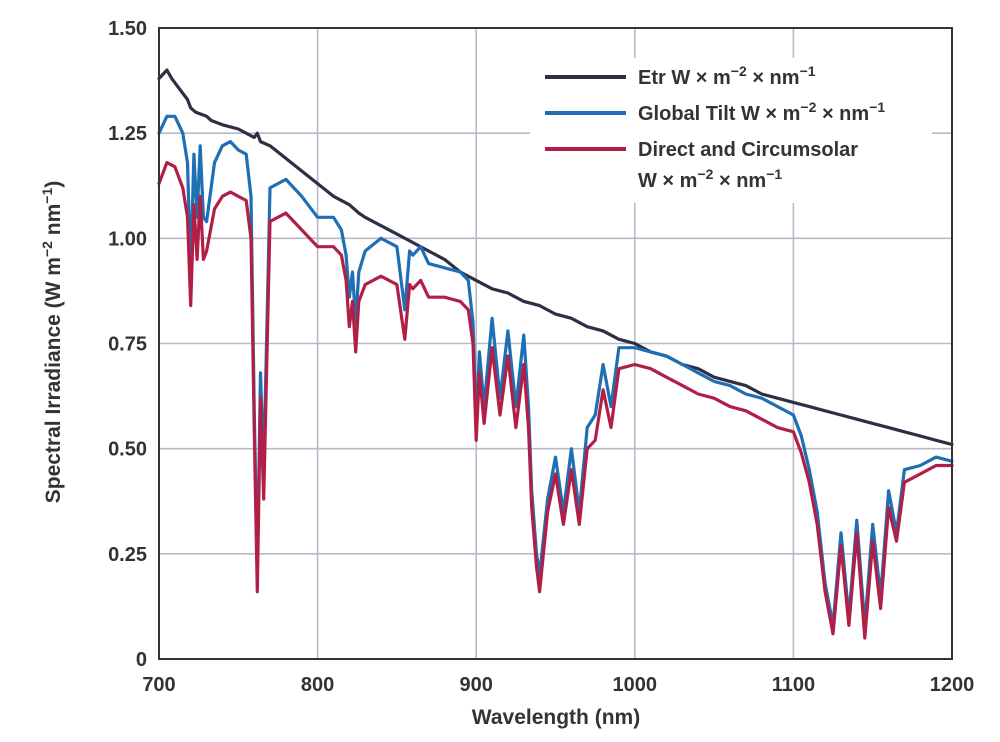 Image resolution: width=1000 pixels, height=742 pixels. I want to click on legend-background, so click(731, 130).